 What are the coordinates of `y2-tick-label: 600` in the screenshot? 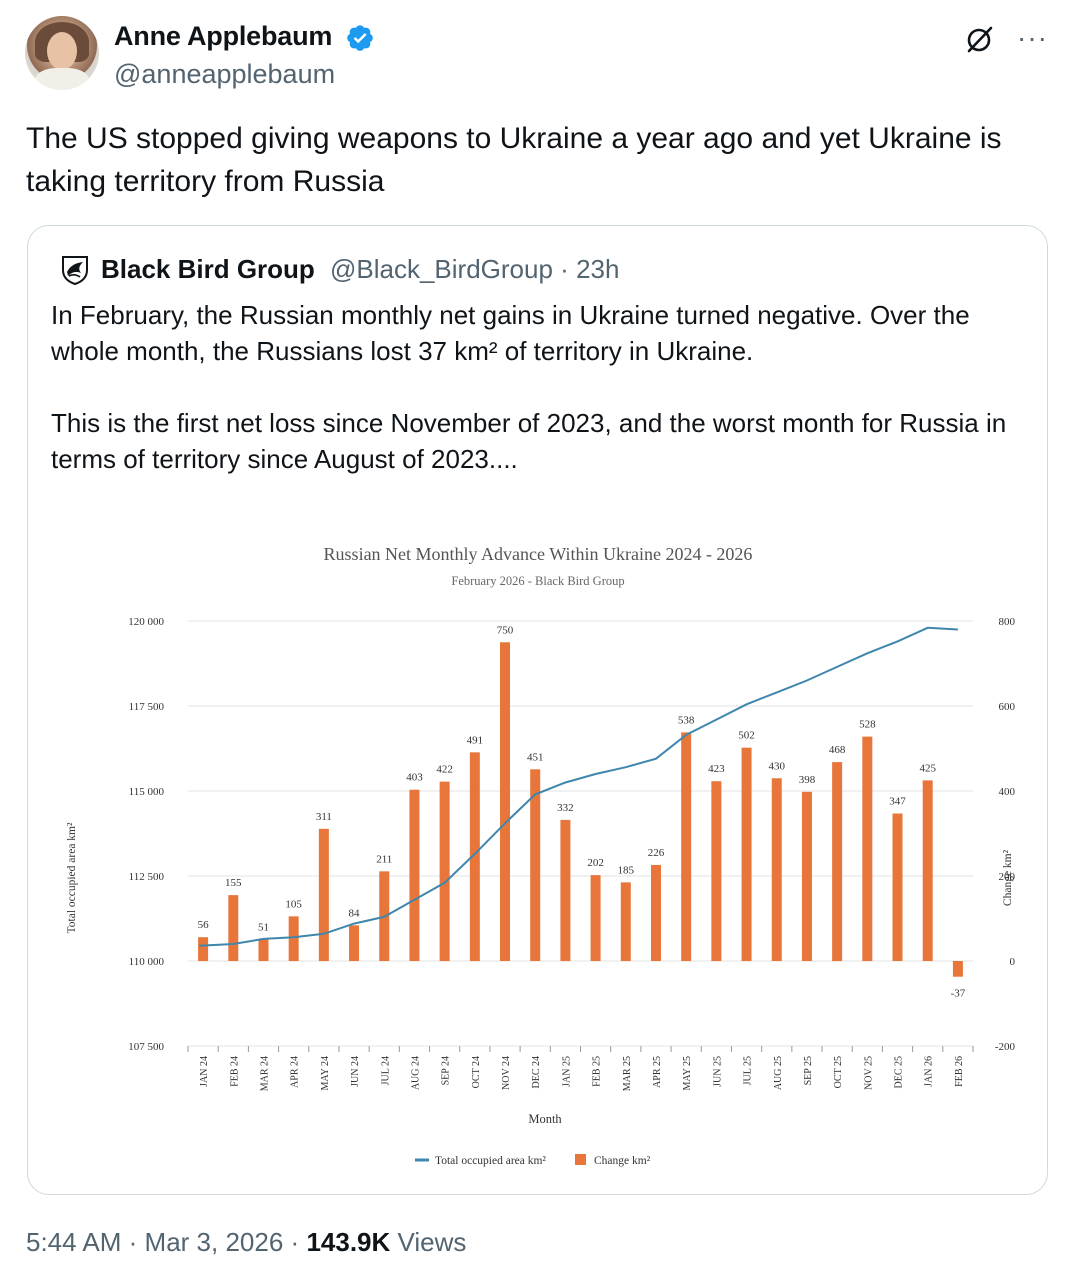 It's located at (1007, 707).